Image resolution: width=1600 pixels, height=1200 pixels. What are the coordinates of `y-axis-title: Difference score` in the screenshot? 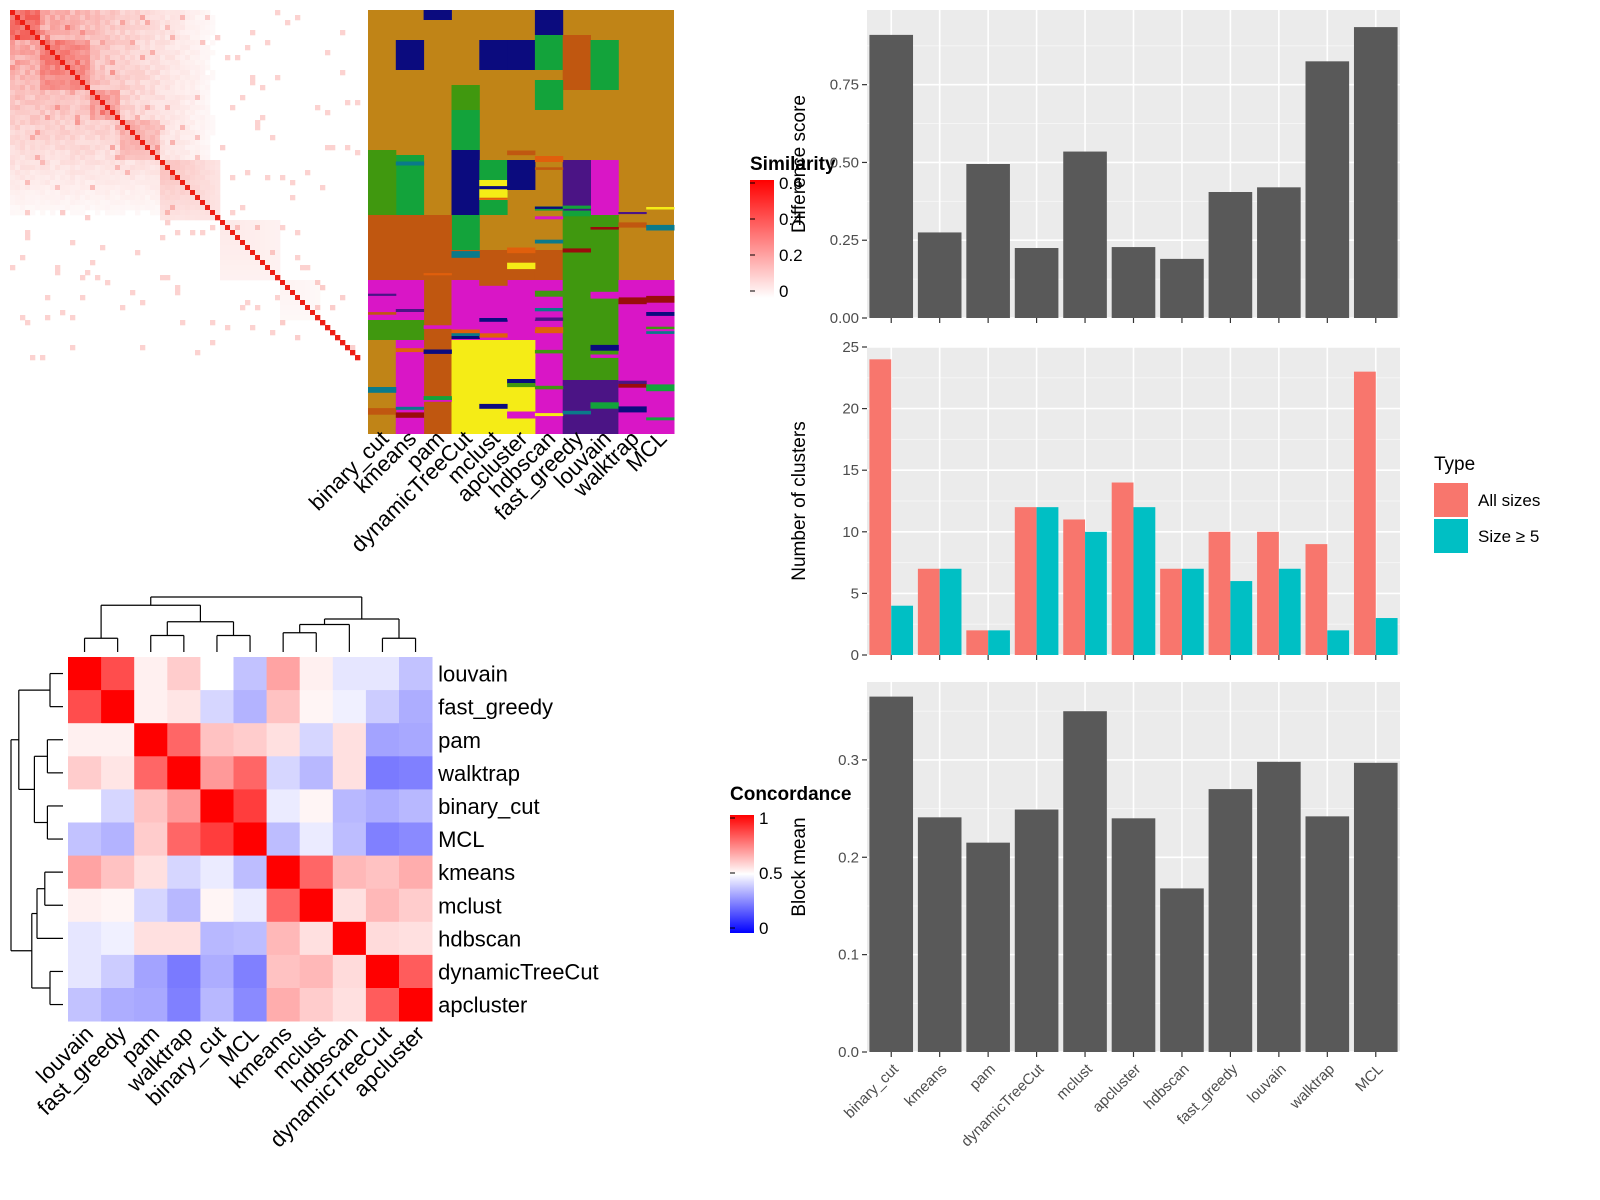 It's located at (799, 164).